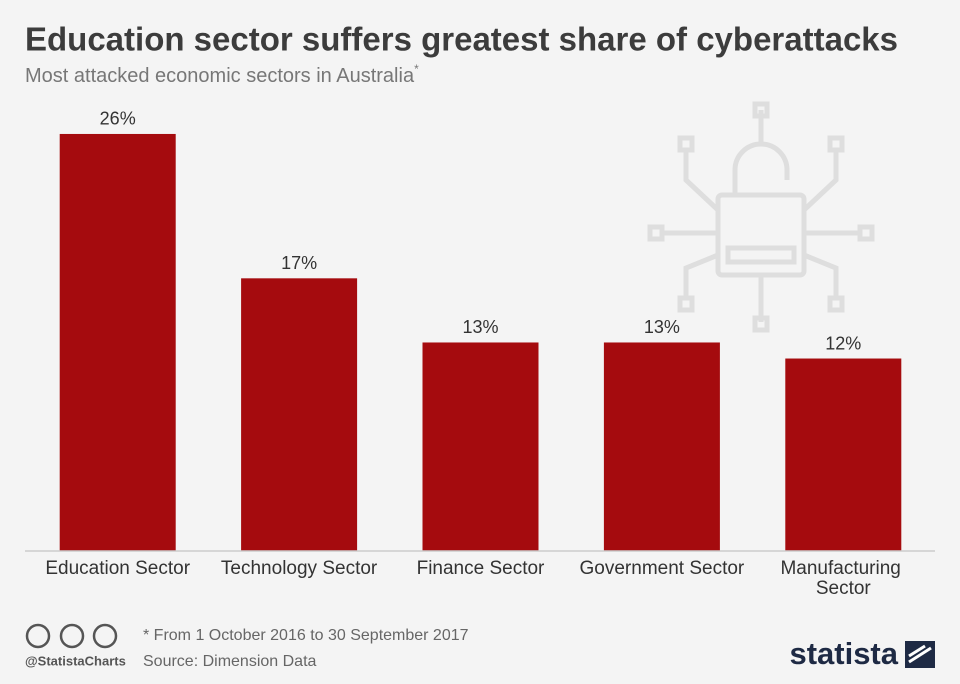  I want to click on label-line: Sector, so click(844, 588).